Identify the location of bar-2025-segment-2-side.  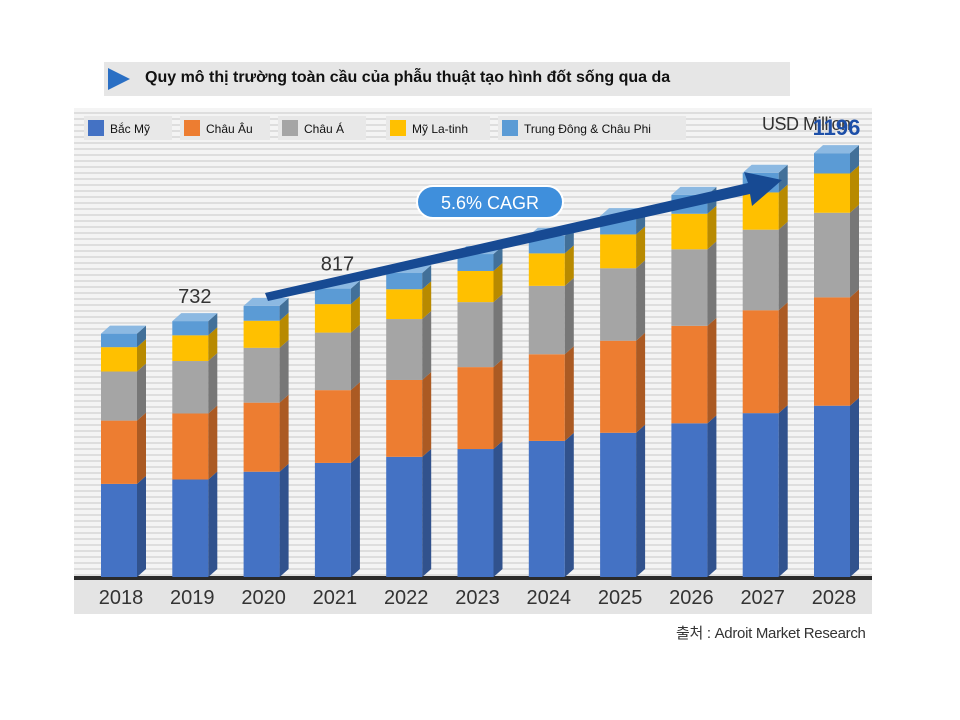
(641, 300).